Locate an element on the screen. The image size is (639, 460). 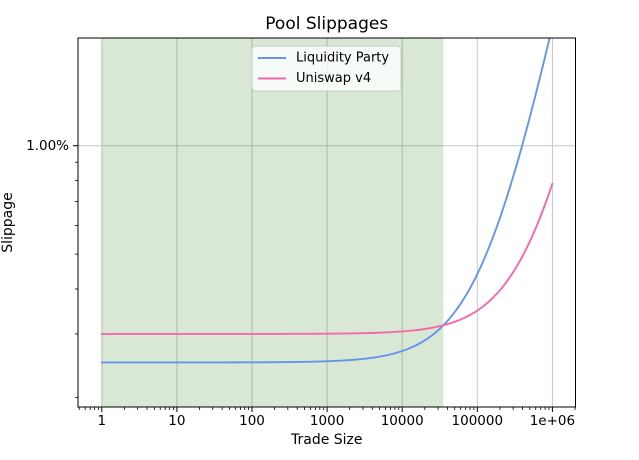
x-tick-label: 100000 is located at coordinates (478, 421).